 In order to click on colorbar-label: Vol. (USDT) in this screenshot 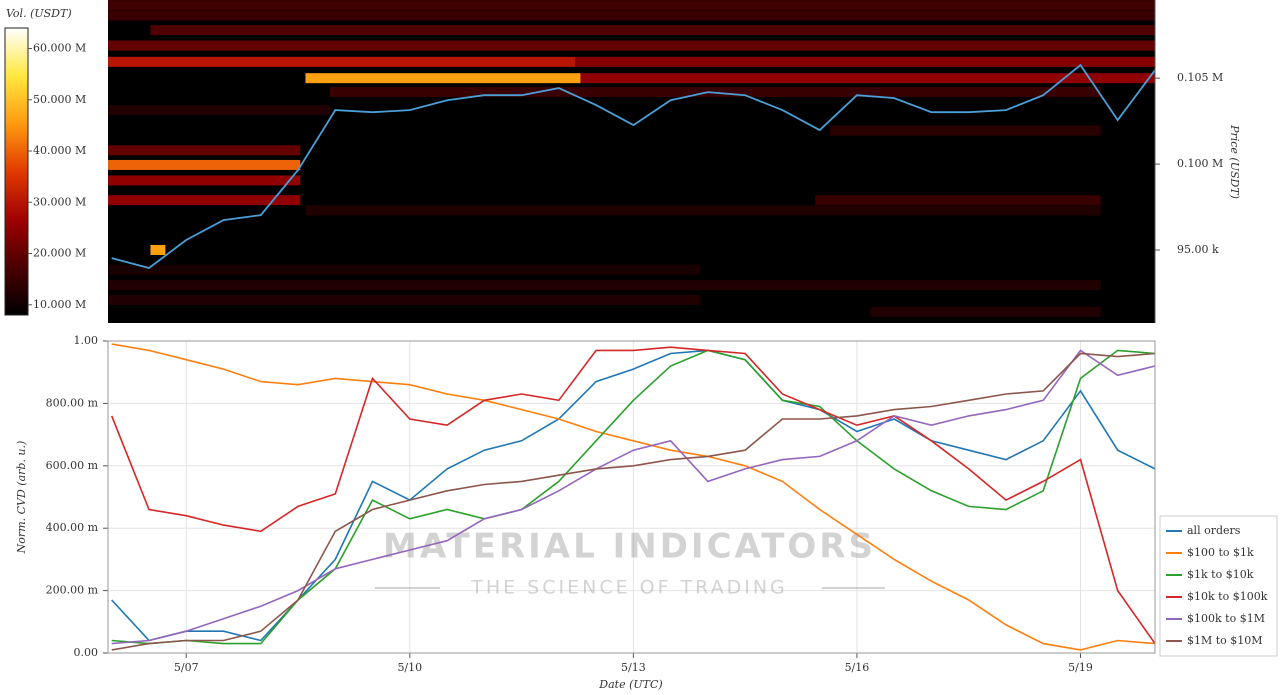, I will do `click(39, 13)`.